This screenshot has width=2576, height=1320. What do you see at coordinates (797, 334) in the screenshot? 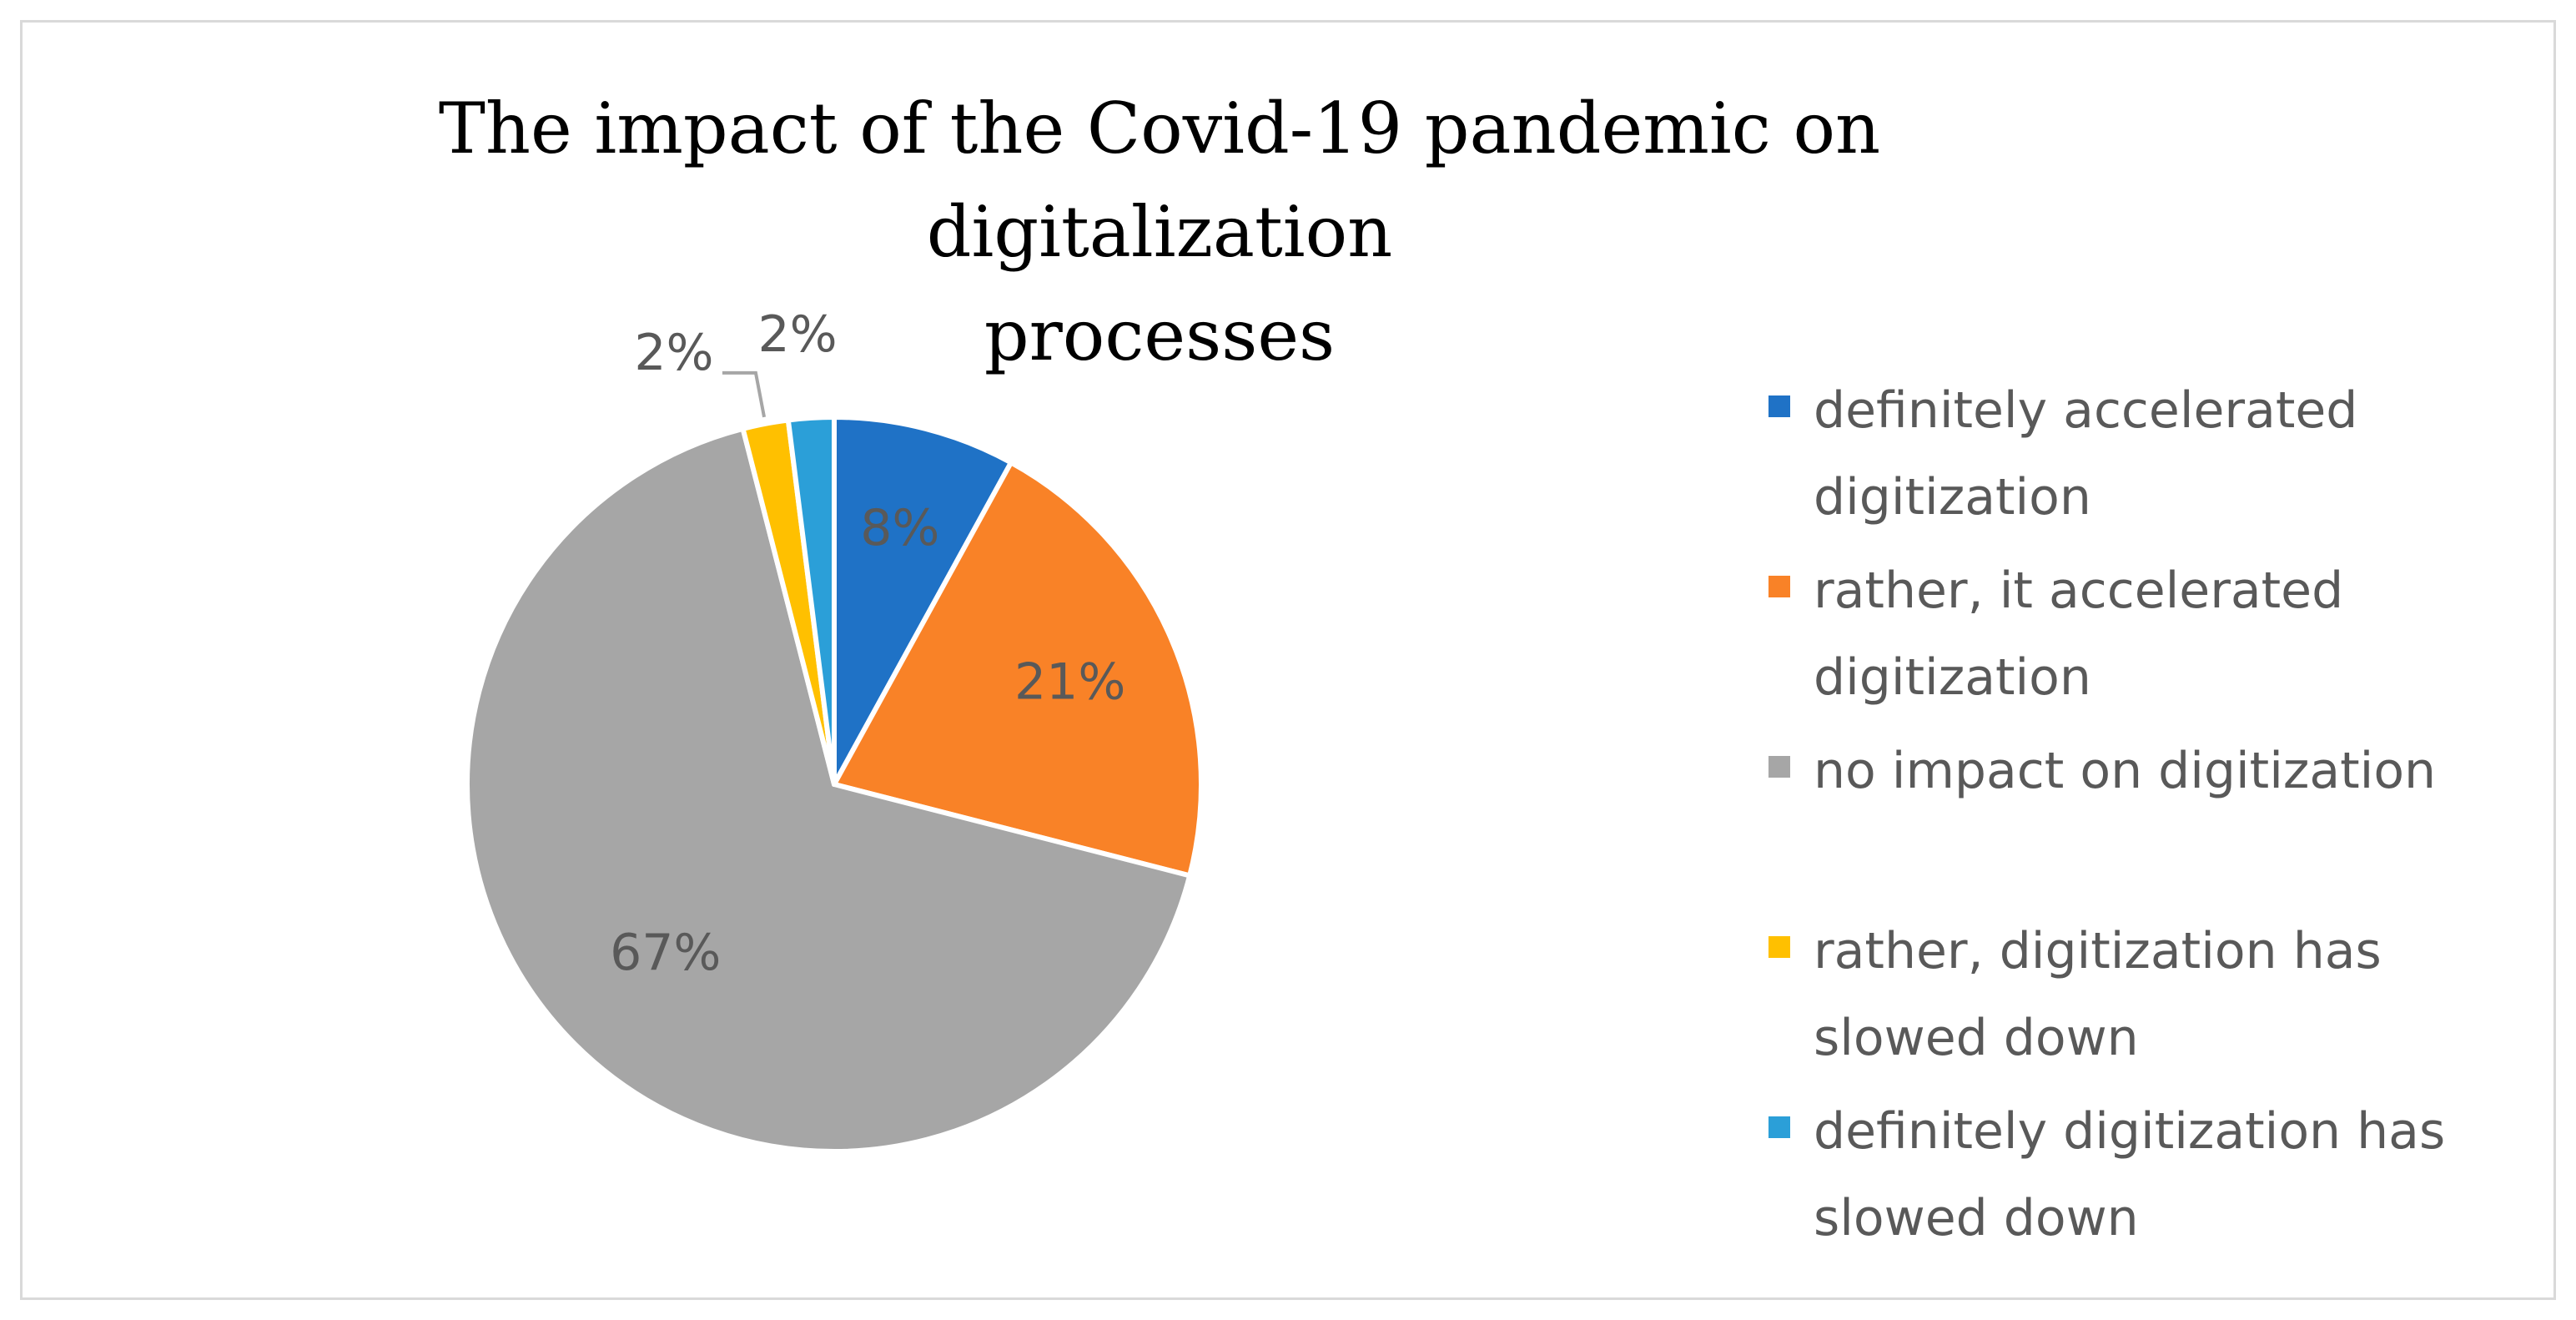
I see `data-label-definitely-slowed: 2%` at bounding box center [797, 334].